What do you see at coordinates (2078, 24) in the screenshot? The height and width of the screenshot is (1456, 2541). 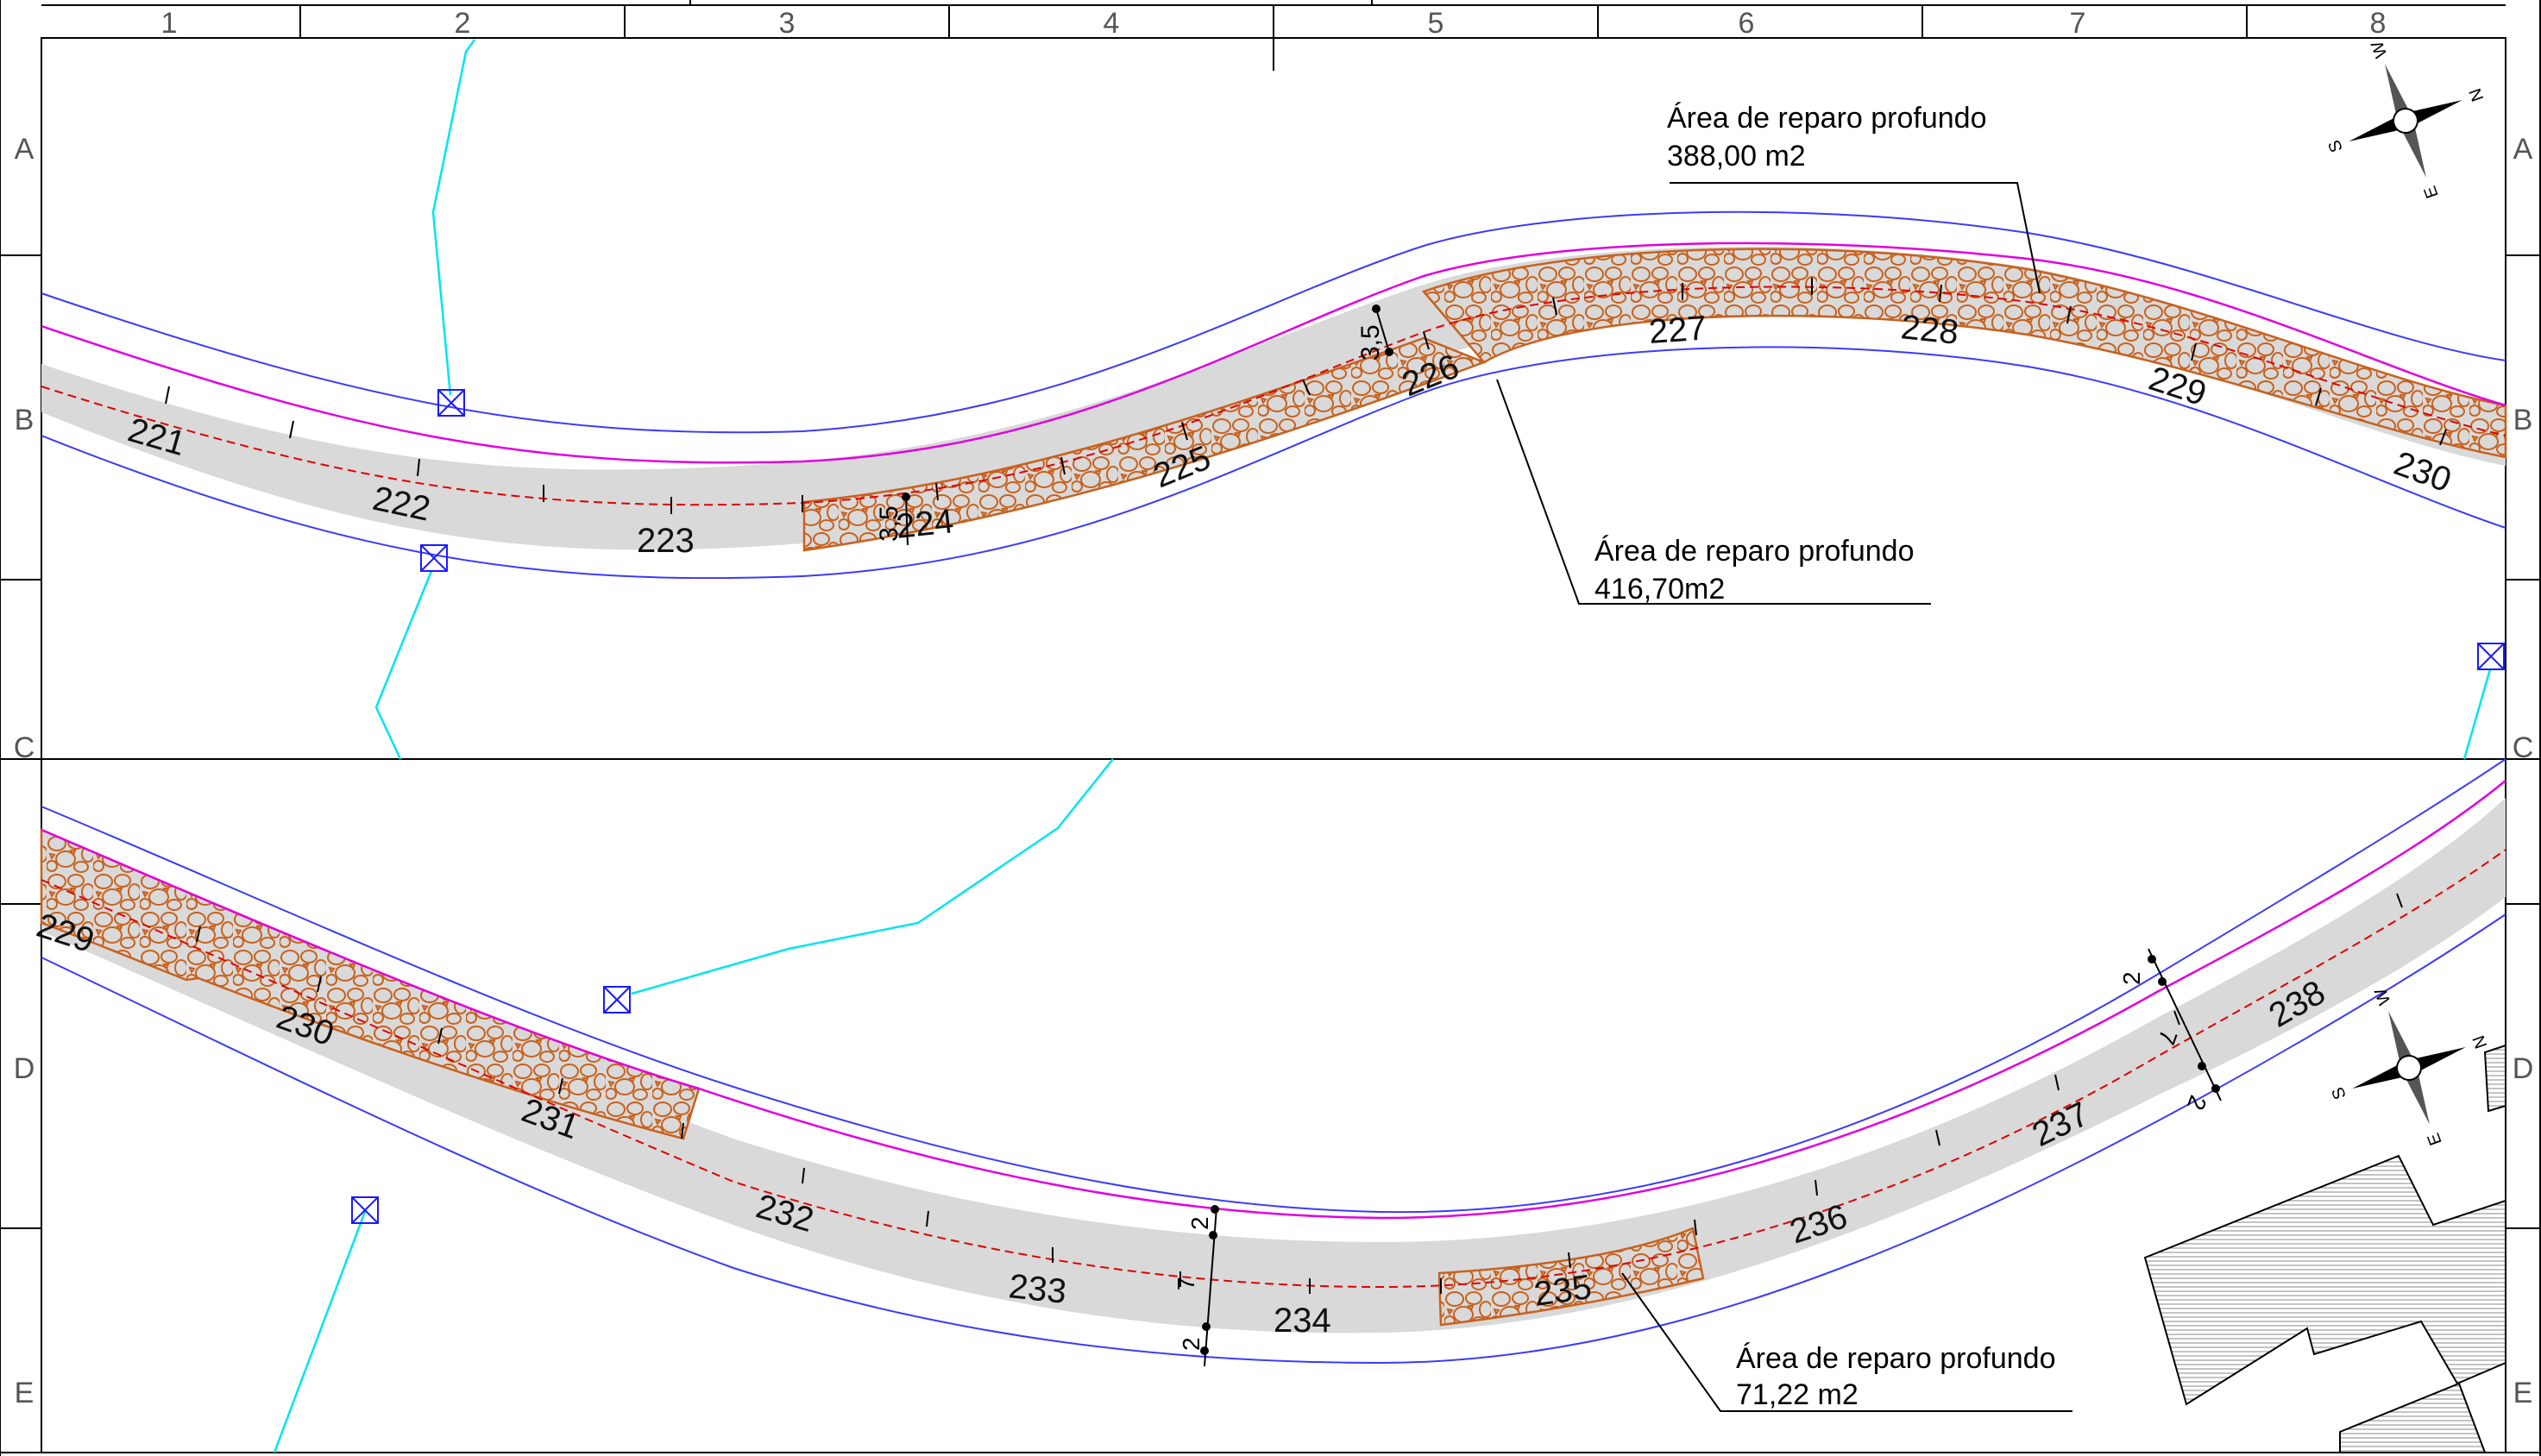 I see `column-label-7: 7` at bounding box center [2078, 24].